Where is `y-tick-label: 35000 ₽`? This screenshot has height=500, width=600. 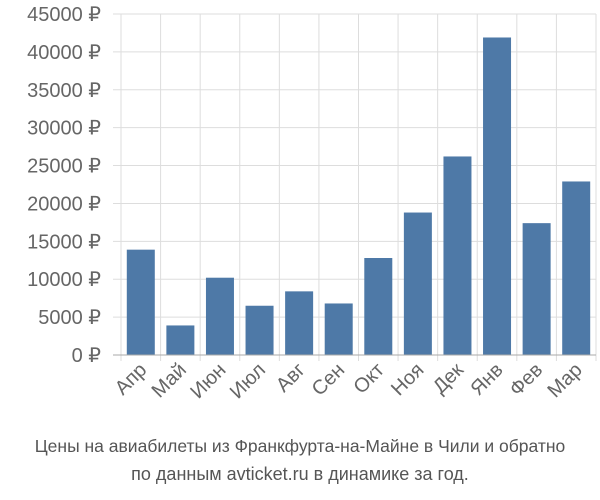
y-tick-label: 35000 ₽ is located at coordinates (64, 91).